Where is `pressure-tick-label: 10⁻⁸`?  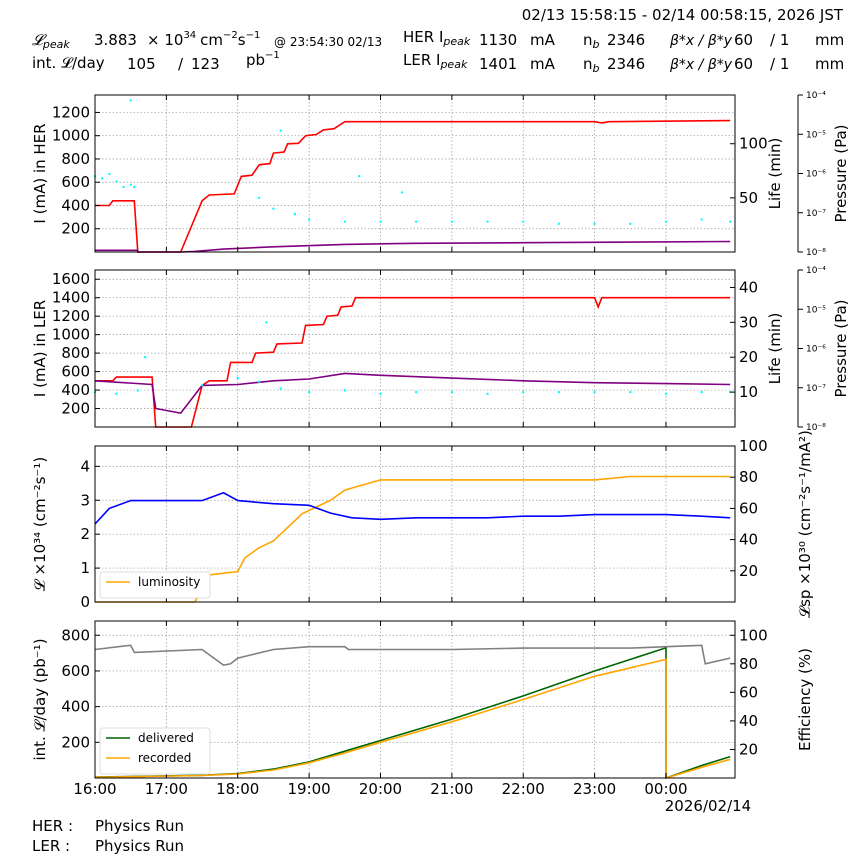
pressure-tick-label: 10⁻⁸ is located at coordinates (816, 428).